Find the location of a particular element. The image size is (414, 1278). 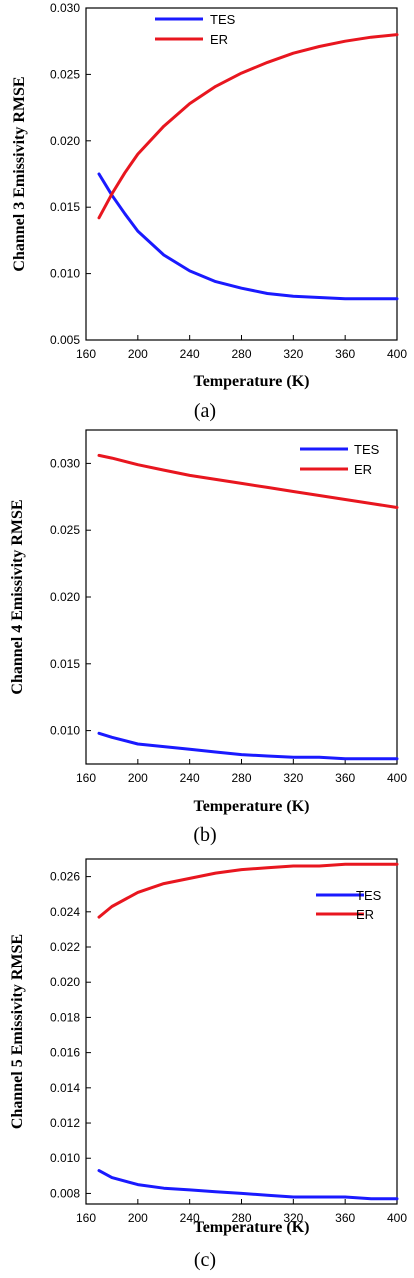

y-tick-label: 0.024 is located at coordinates (65, 912).